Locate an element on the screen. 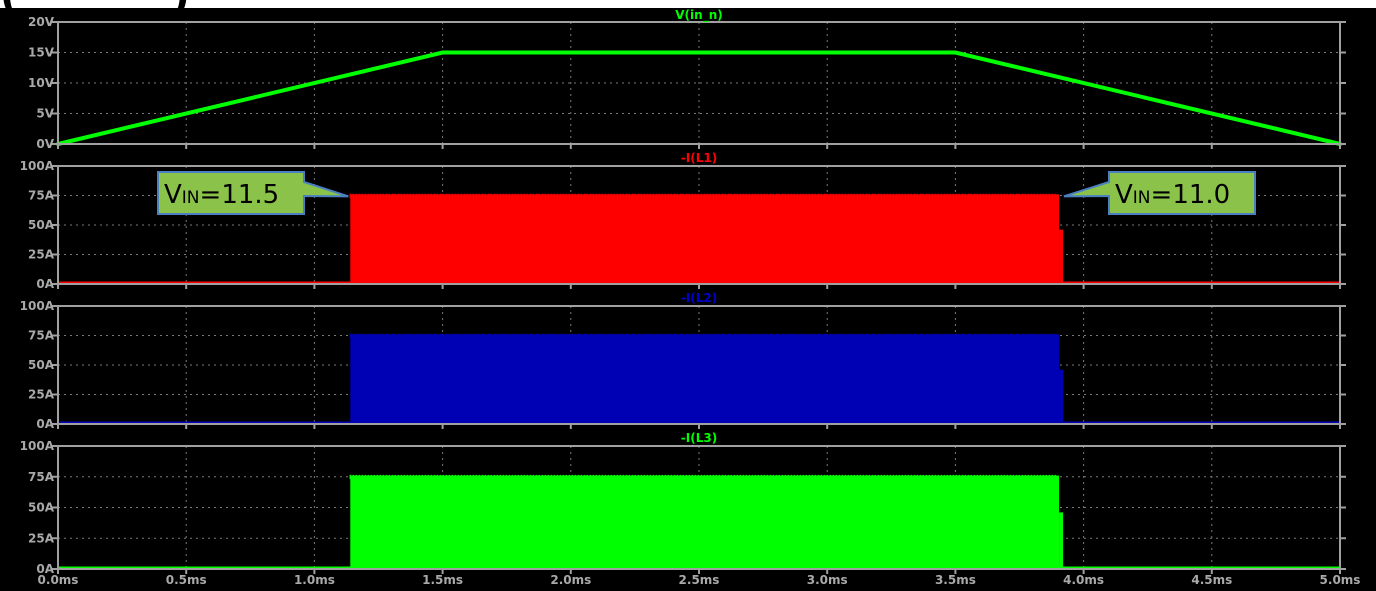  y-tick-label: 20V is located at coordinates (41, 22).